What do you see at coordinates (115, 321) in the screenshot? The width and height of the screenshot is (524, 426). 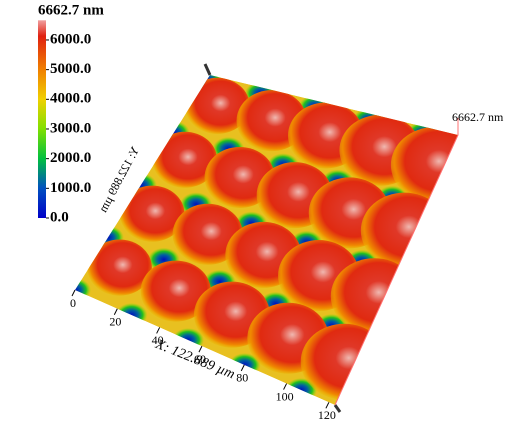 I see `x-tick-label: 20` at bounding box center [115, 321].